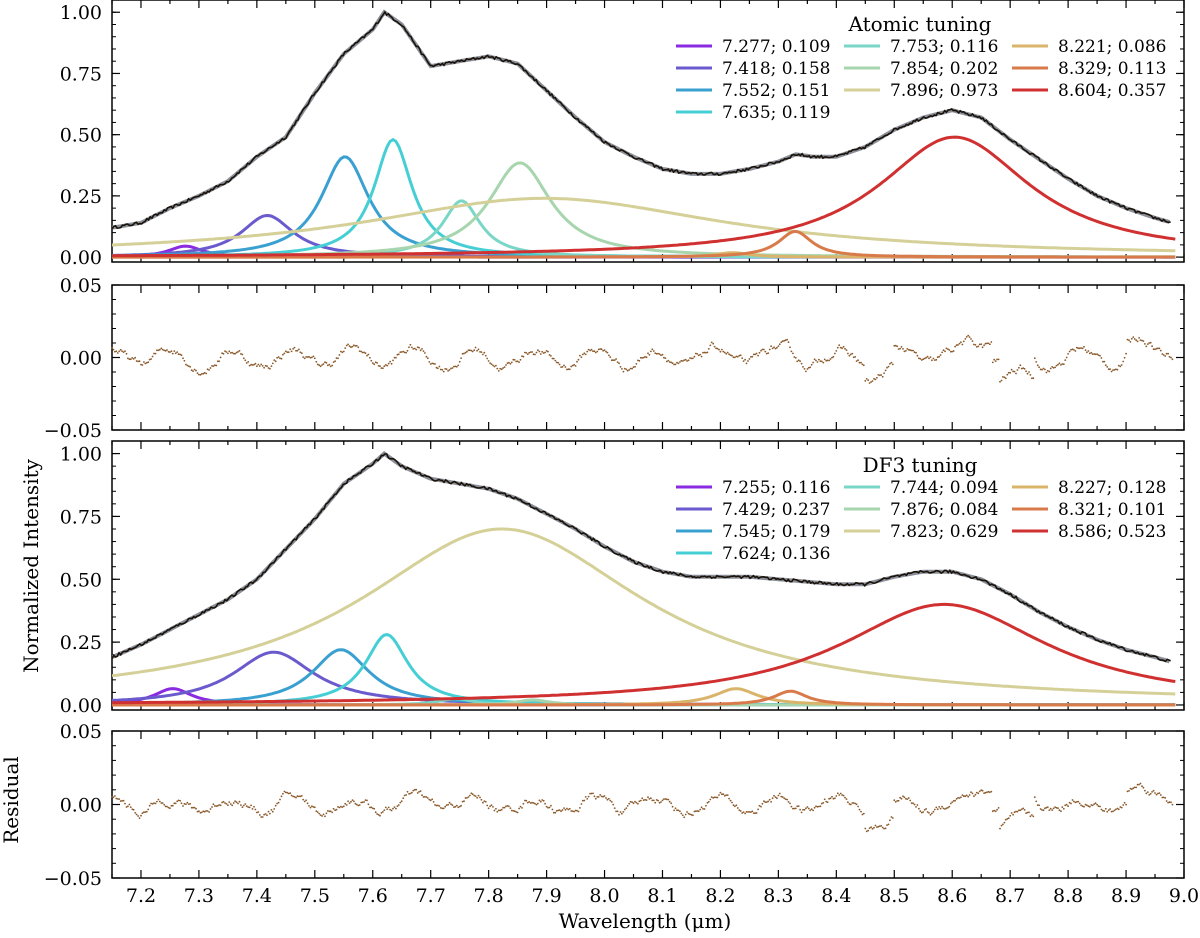 This screenshot has height=938, width=1200. What do you see at coordinates (944, 532) in the screenshot?
I see `legend-entry: 7.823; 0.629` at bounding box center [944, 532].